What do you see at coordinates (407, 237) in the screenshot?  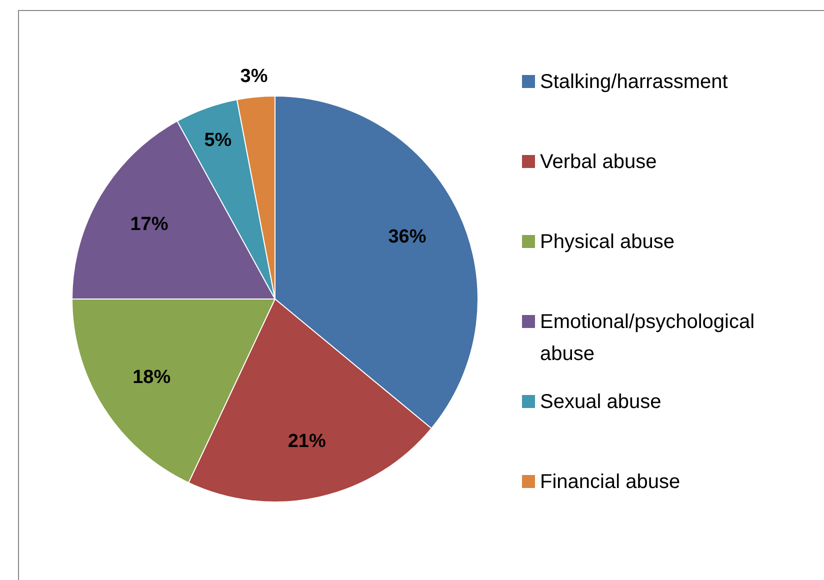 I see `data-label: 36%` at bounding box center [407, 237].